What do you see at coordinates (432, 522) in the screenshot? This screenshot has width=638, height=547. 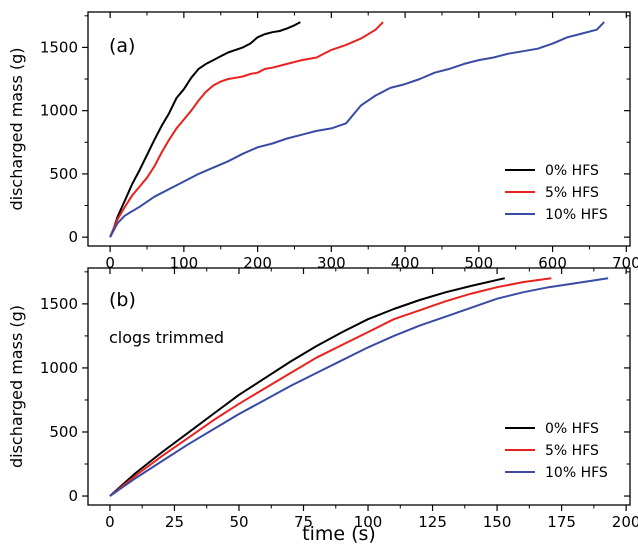 I see `x-tick-label: 125` at bounding box center [432, 522].